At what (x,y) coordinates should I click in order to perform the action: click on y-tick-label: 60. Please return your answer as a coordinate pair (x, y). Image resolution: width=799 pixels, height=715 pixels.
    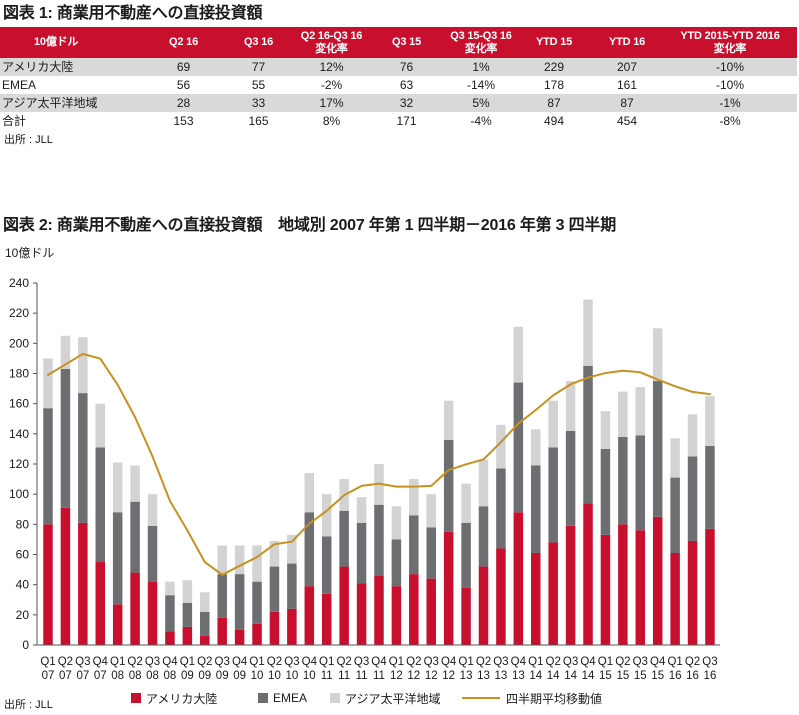
    Looking at the image, I should click on (23, 555).